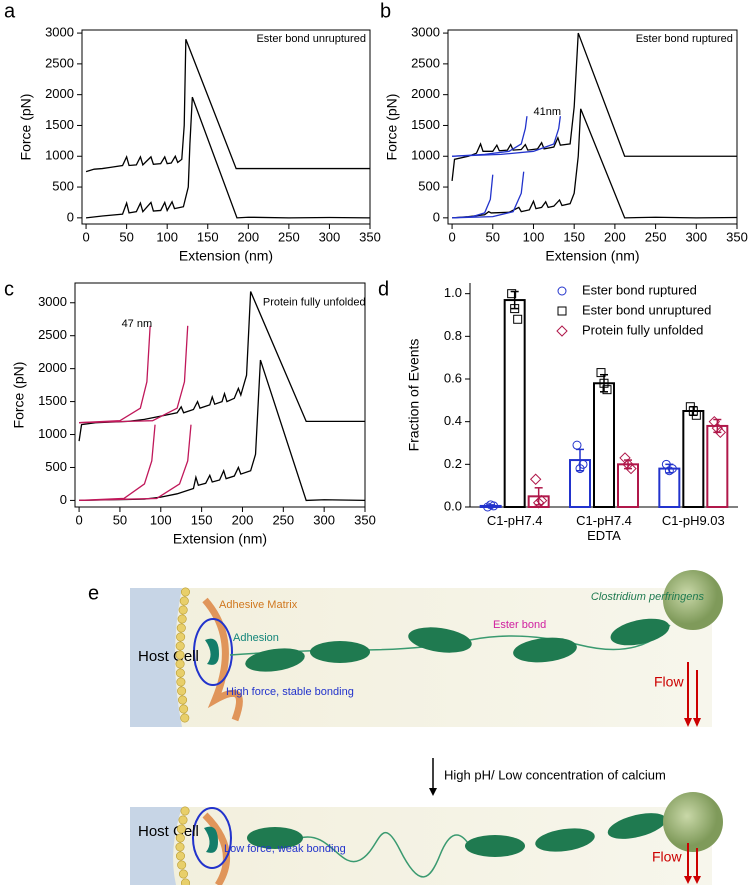  Describe the element at coordinates (385, 11) in the screenshot. I see `panel-letter: b` at that location.